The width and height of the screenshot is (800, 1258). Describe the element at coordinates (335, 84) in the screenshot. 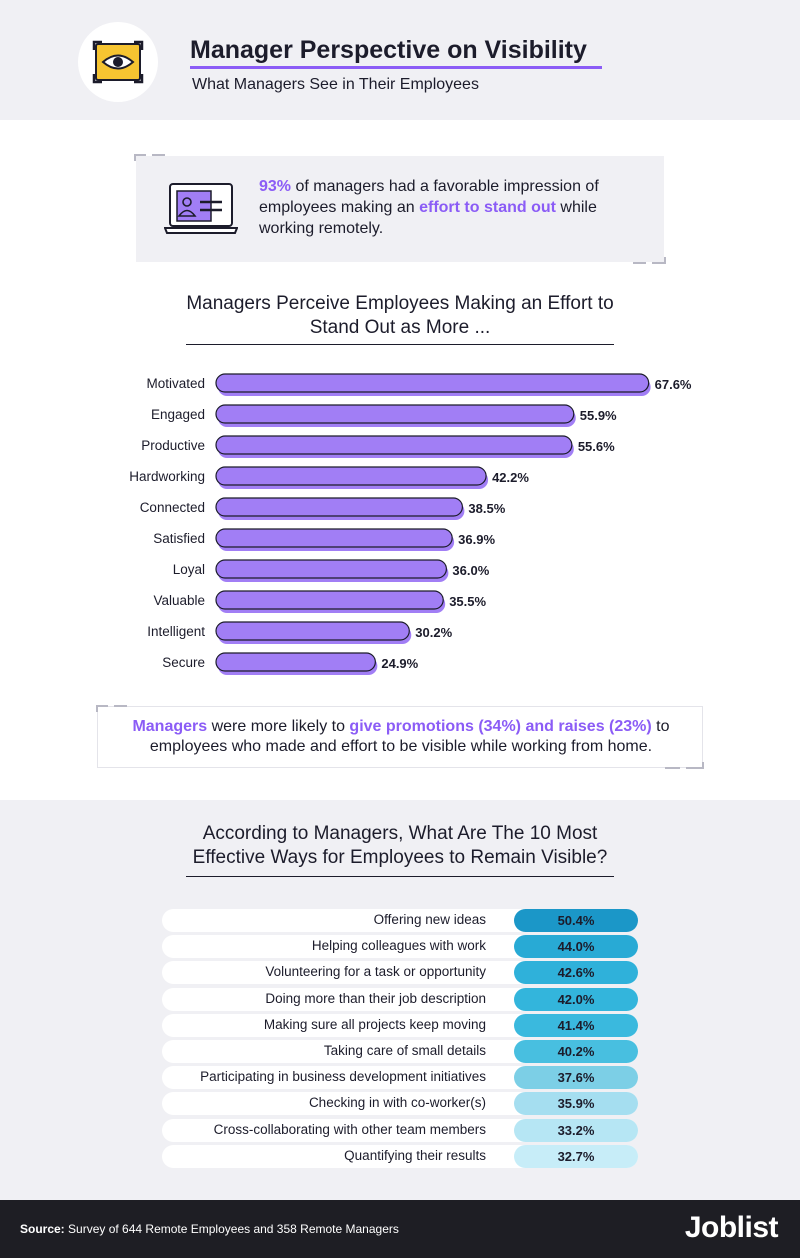

I see `page-subtitle: What Managers See in Their Employees` at that location.